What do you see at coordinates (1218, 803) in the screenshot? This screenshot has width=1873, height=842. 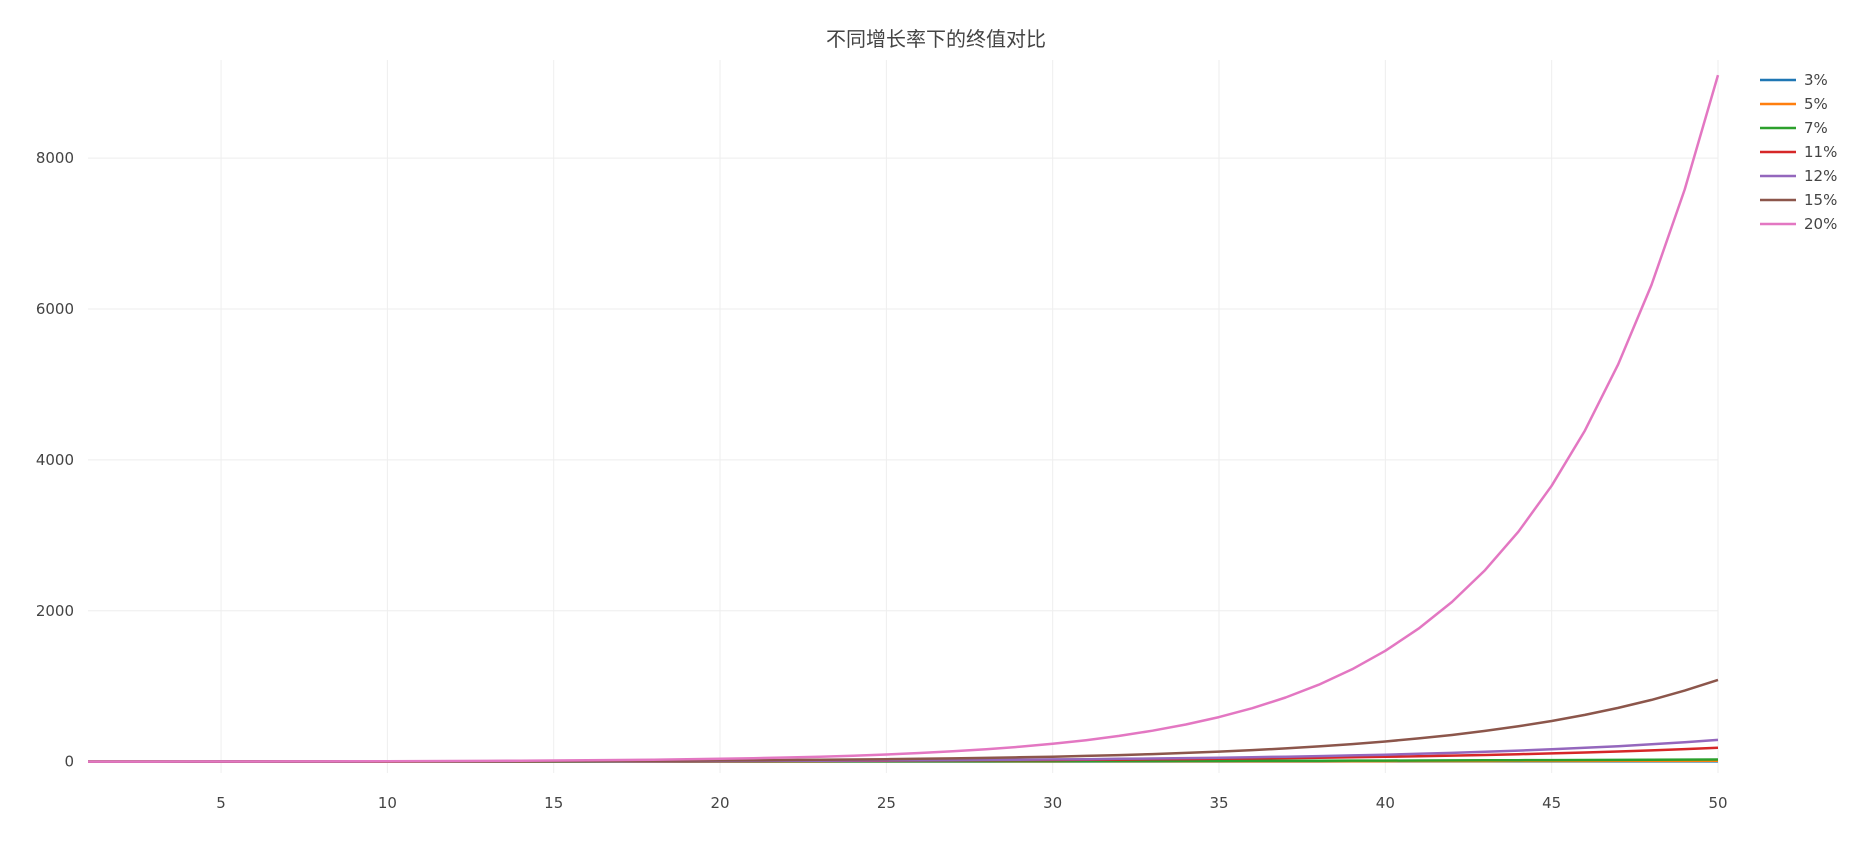 I see `x-tick-label: 35` at bounding box center [1218, 803].